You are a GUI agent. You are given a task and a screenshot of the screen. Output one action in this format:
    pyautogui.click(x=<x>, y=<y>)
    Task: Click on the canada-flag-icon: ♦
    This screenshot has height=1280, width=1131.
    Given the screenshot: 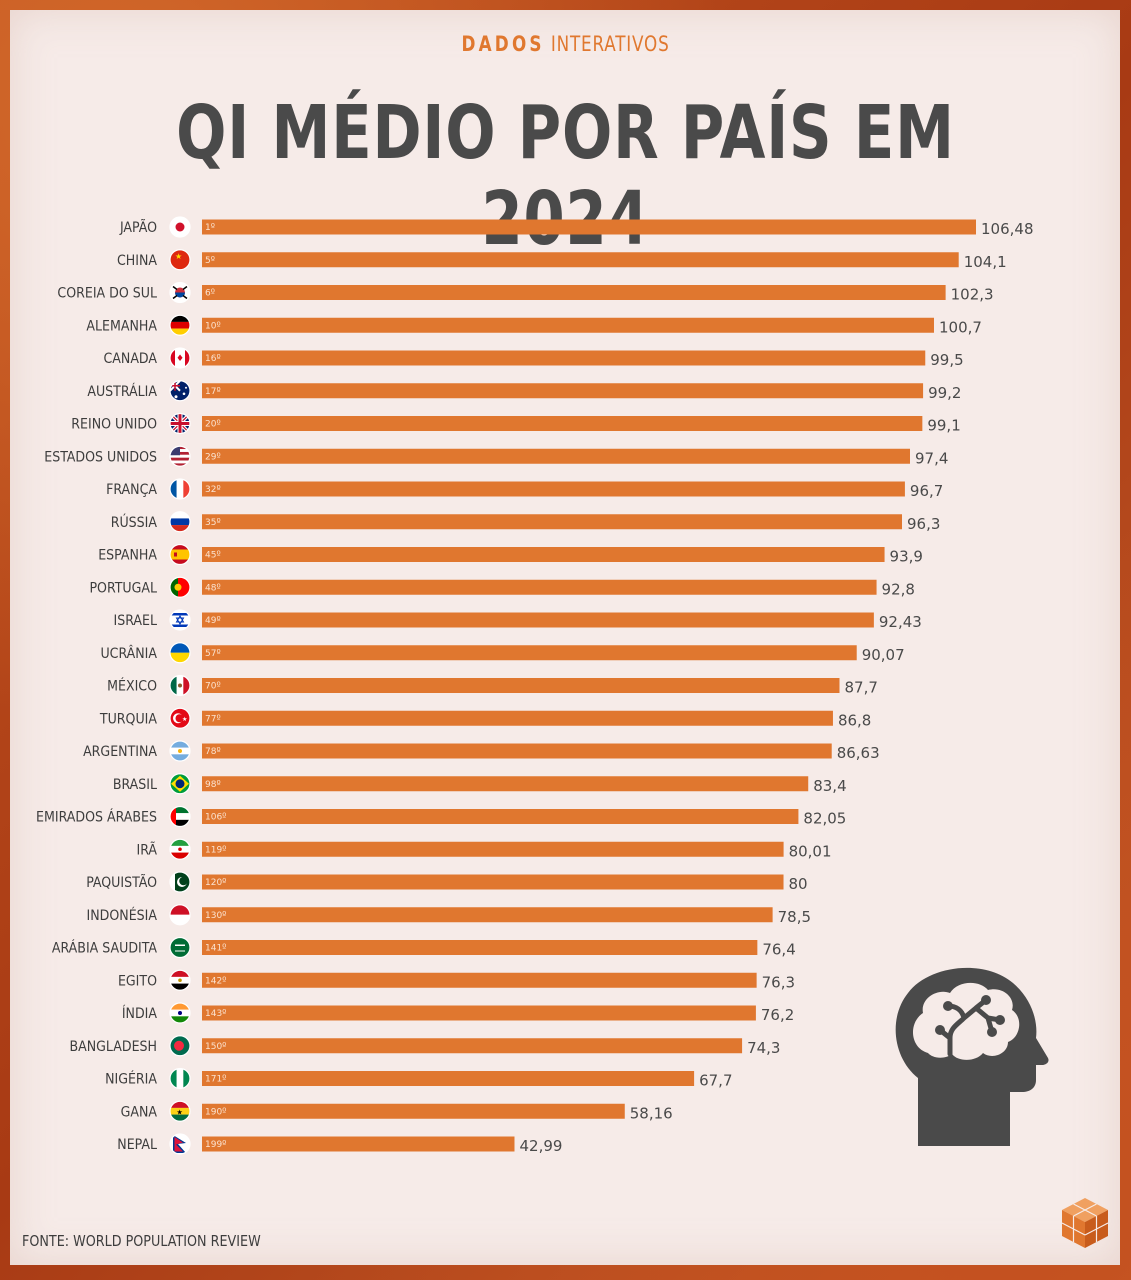 What is the action you would take?
    pyautogui.click(x=180, y=358)
    